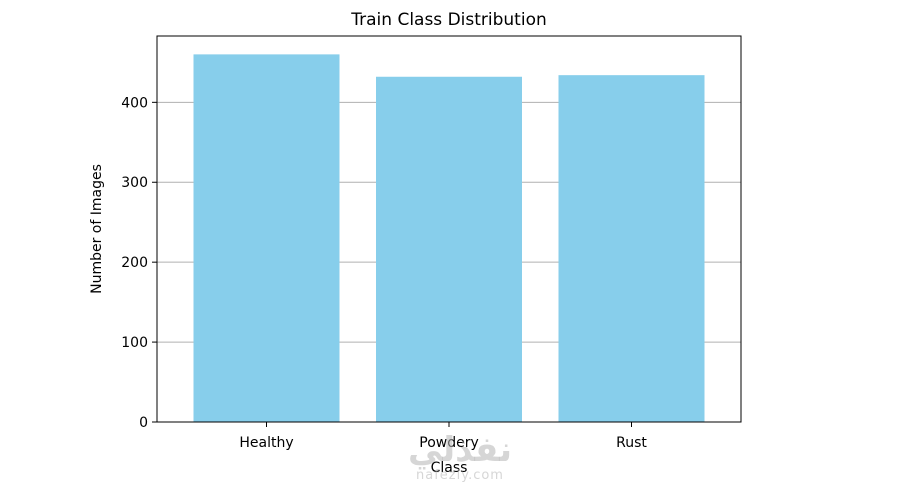 This screenshot has height=494, width=920. I want to click on x-tick-label: Healthy, so click(266, 443).